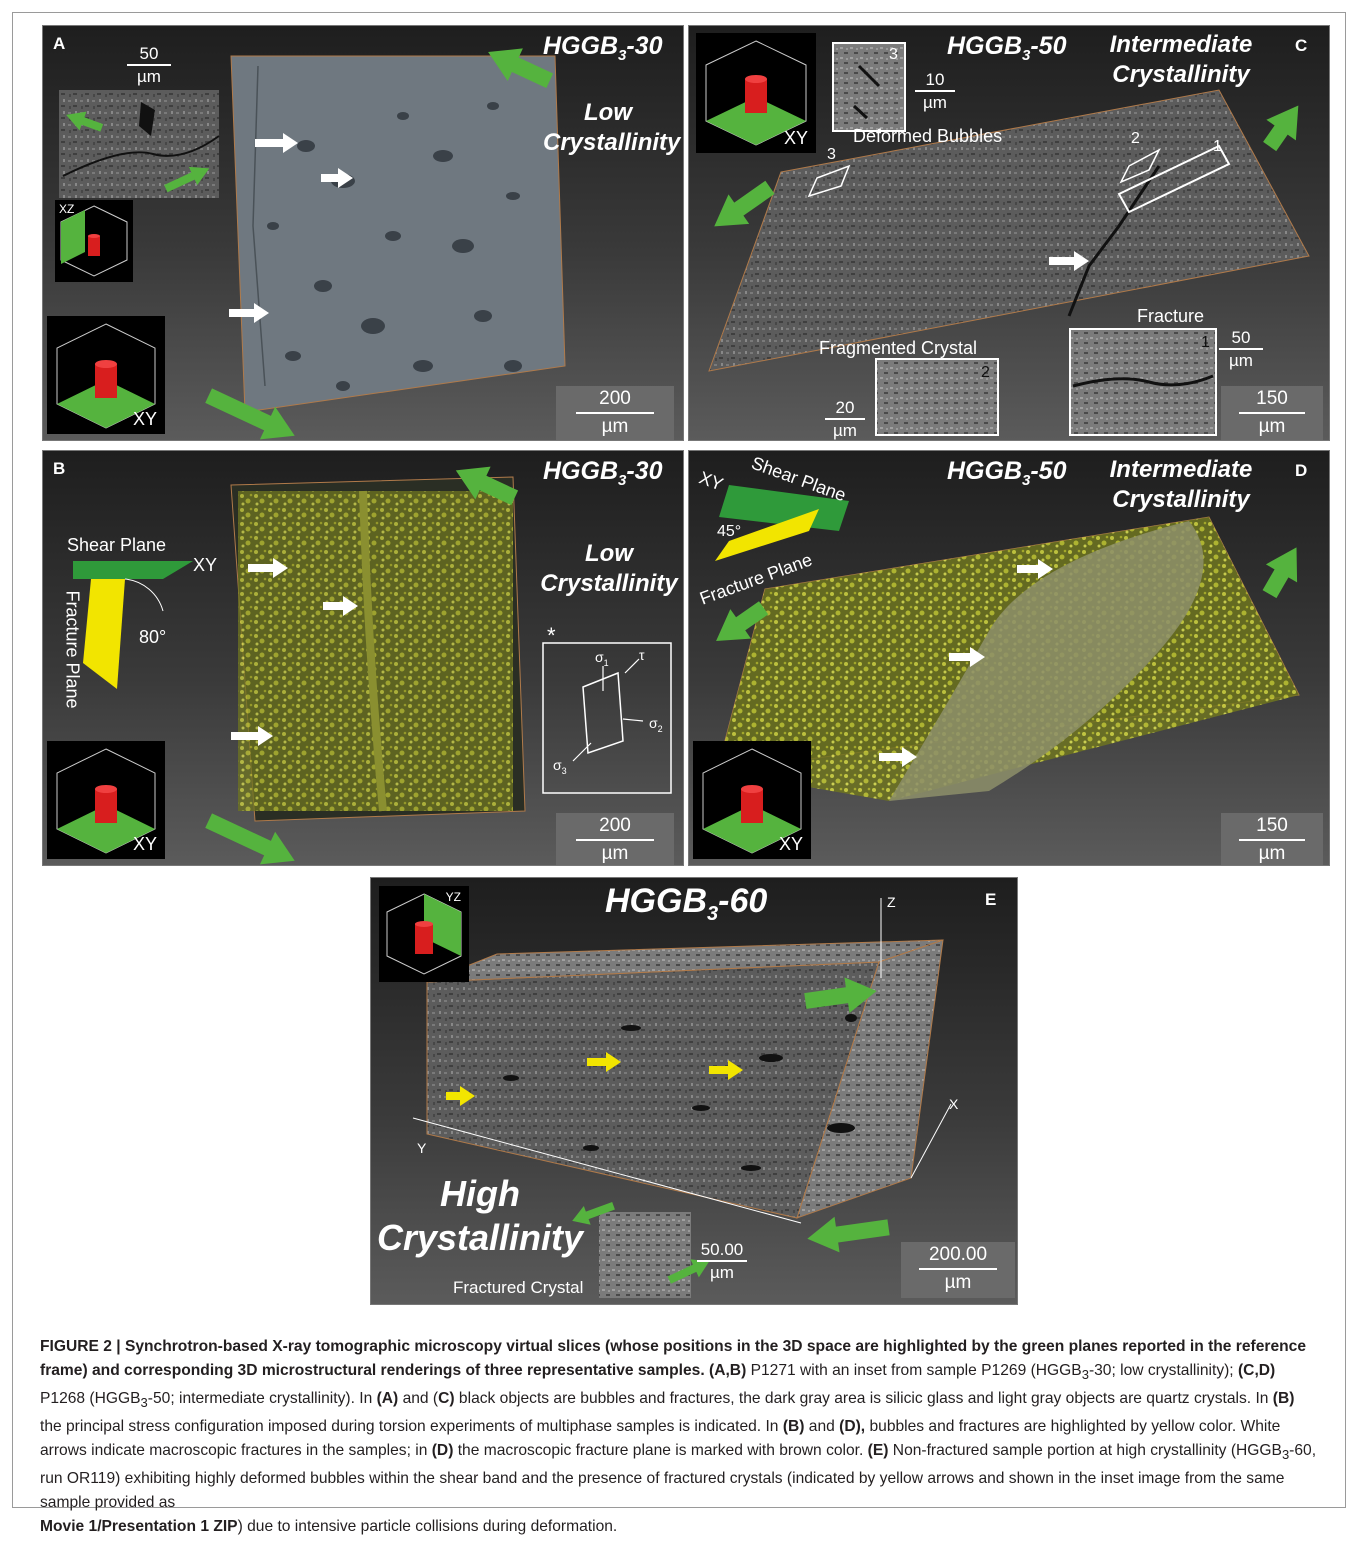 This screenshot has height=1546, width=1358. What do you see at coordinates (1006, 48) in the screenshot?
I see `panel-c-title: HGGB3-50` at bounding box center [1006, 48].